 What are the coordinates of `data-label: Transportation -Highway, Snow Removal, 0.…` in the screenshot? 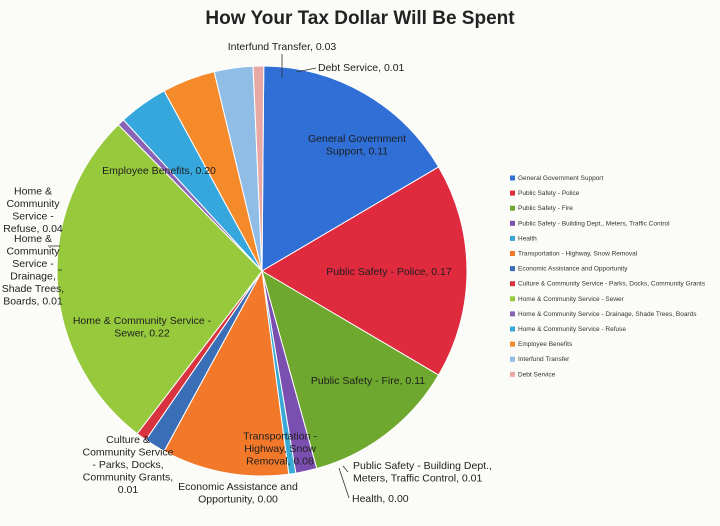 It's located at (280, 449).